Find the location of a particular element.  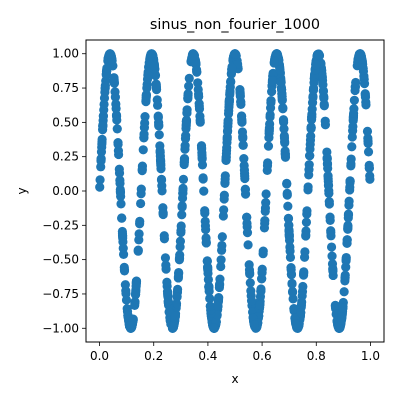

x-tick-label: 0.8 is located at coordinates (316, 356).